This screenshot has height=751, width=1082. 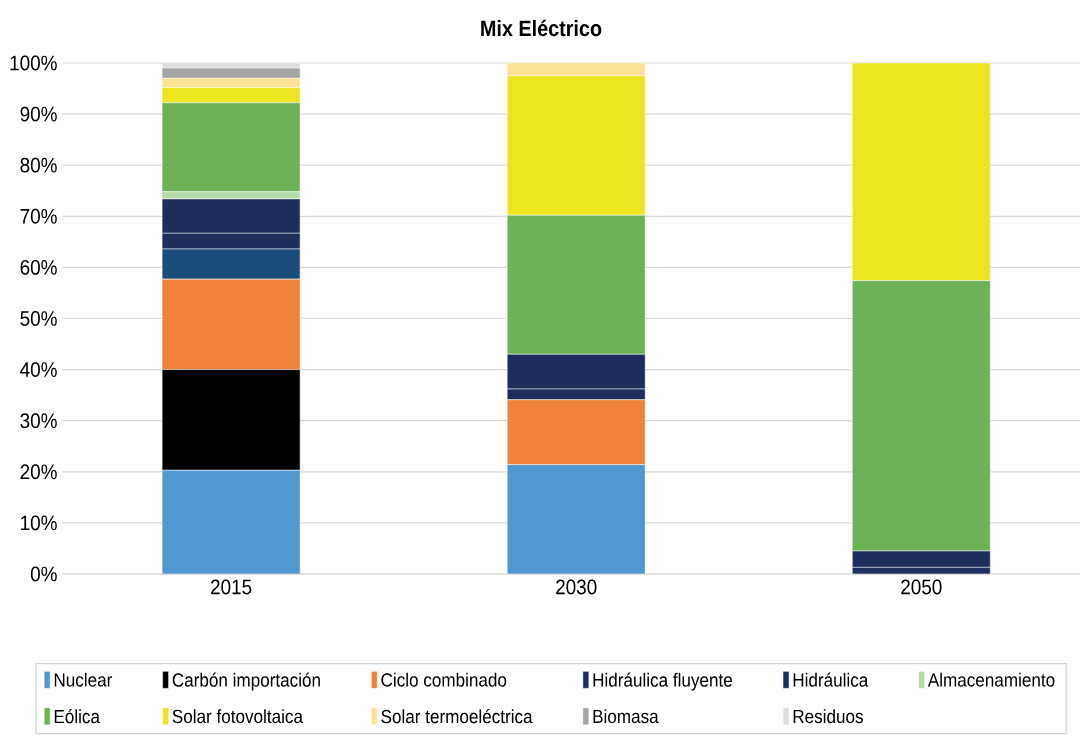 What do you see at coordinates (77, 716) in the screenshot?
I see `legend-label: Eólica` at bounding box center [77, 716].